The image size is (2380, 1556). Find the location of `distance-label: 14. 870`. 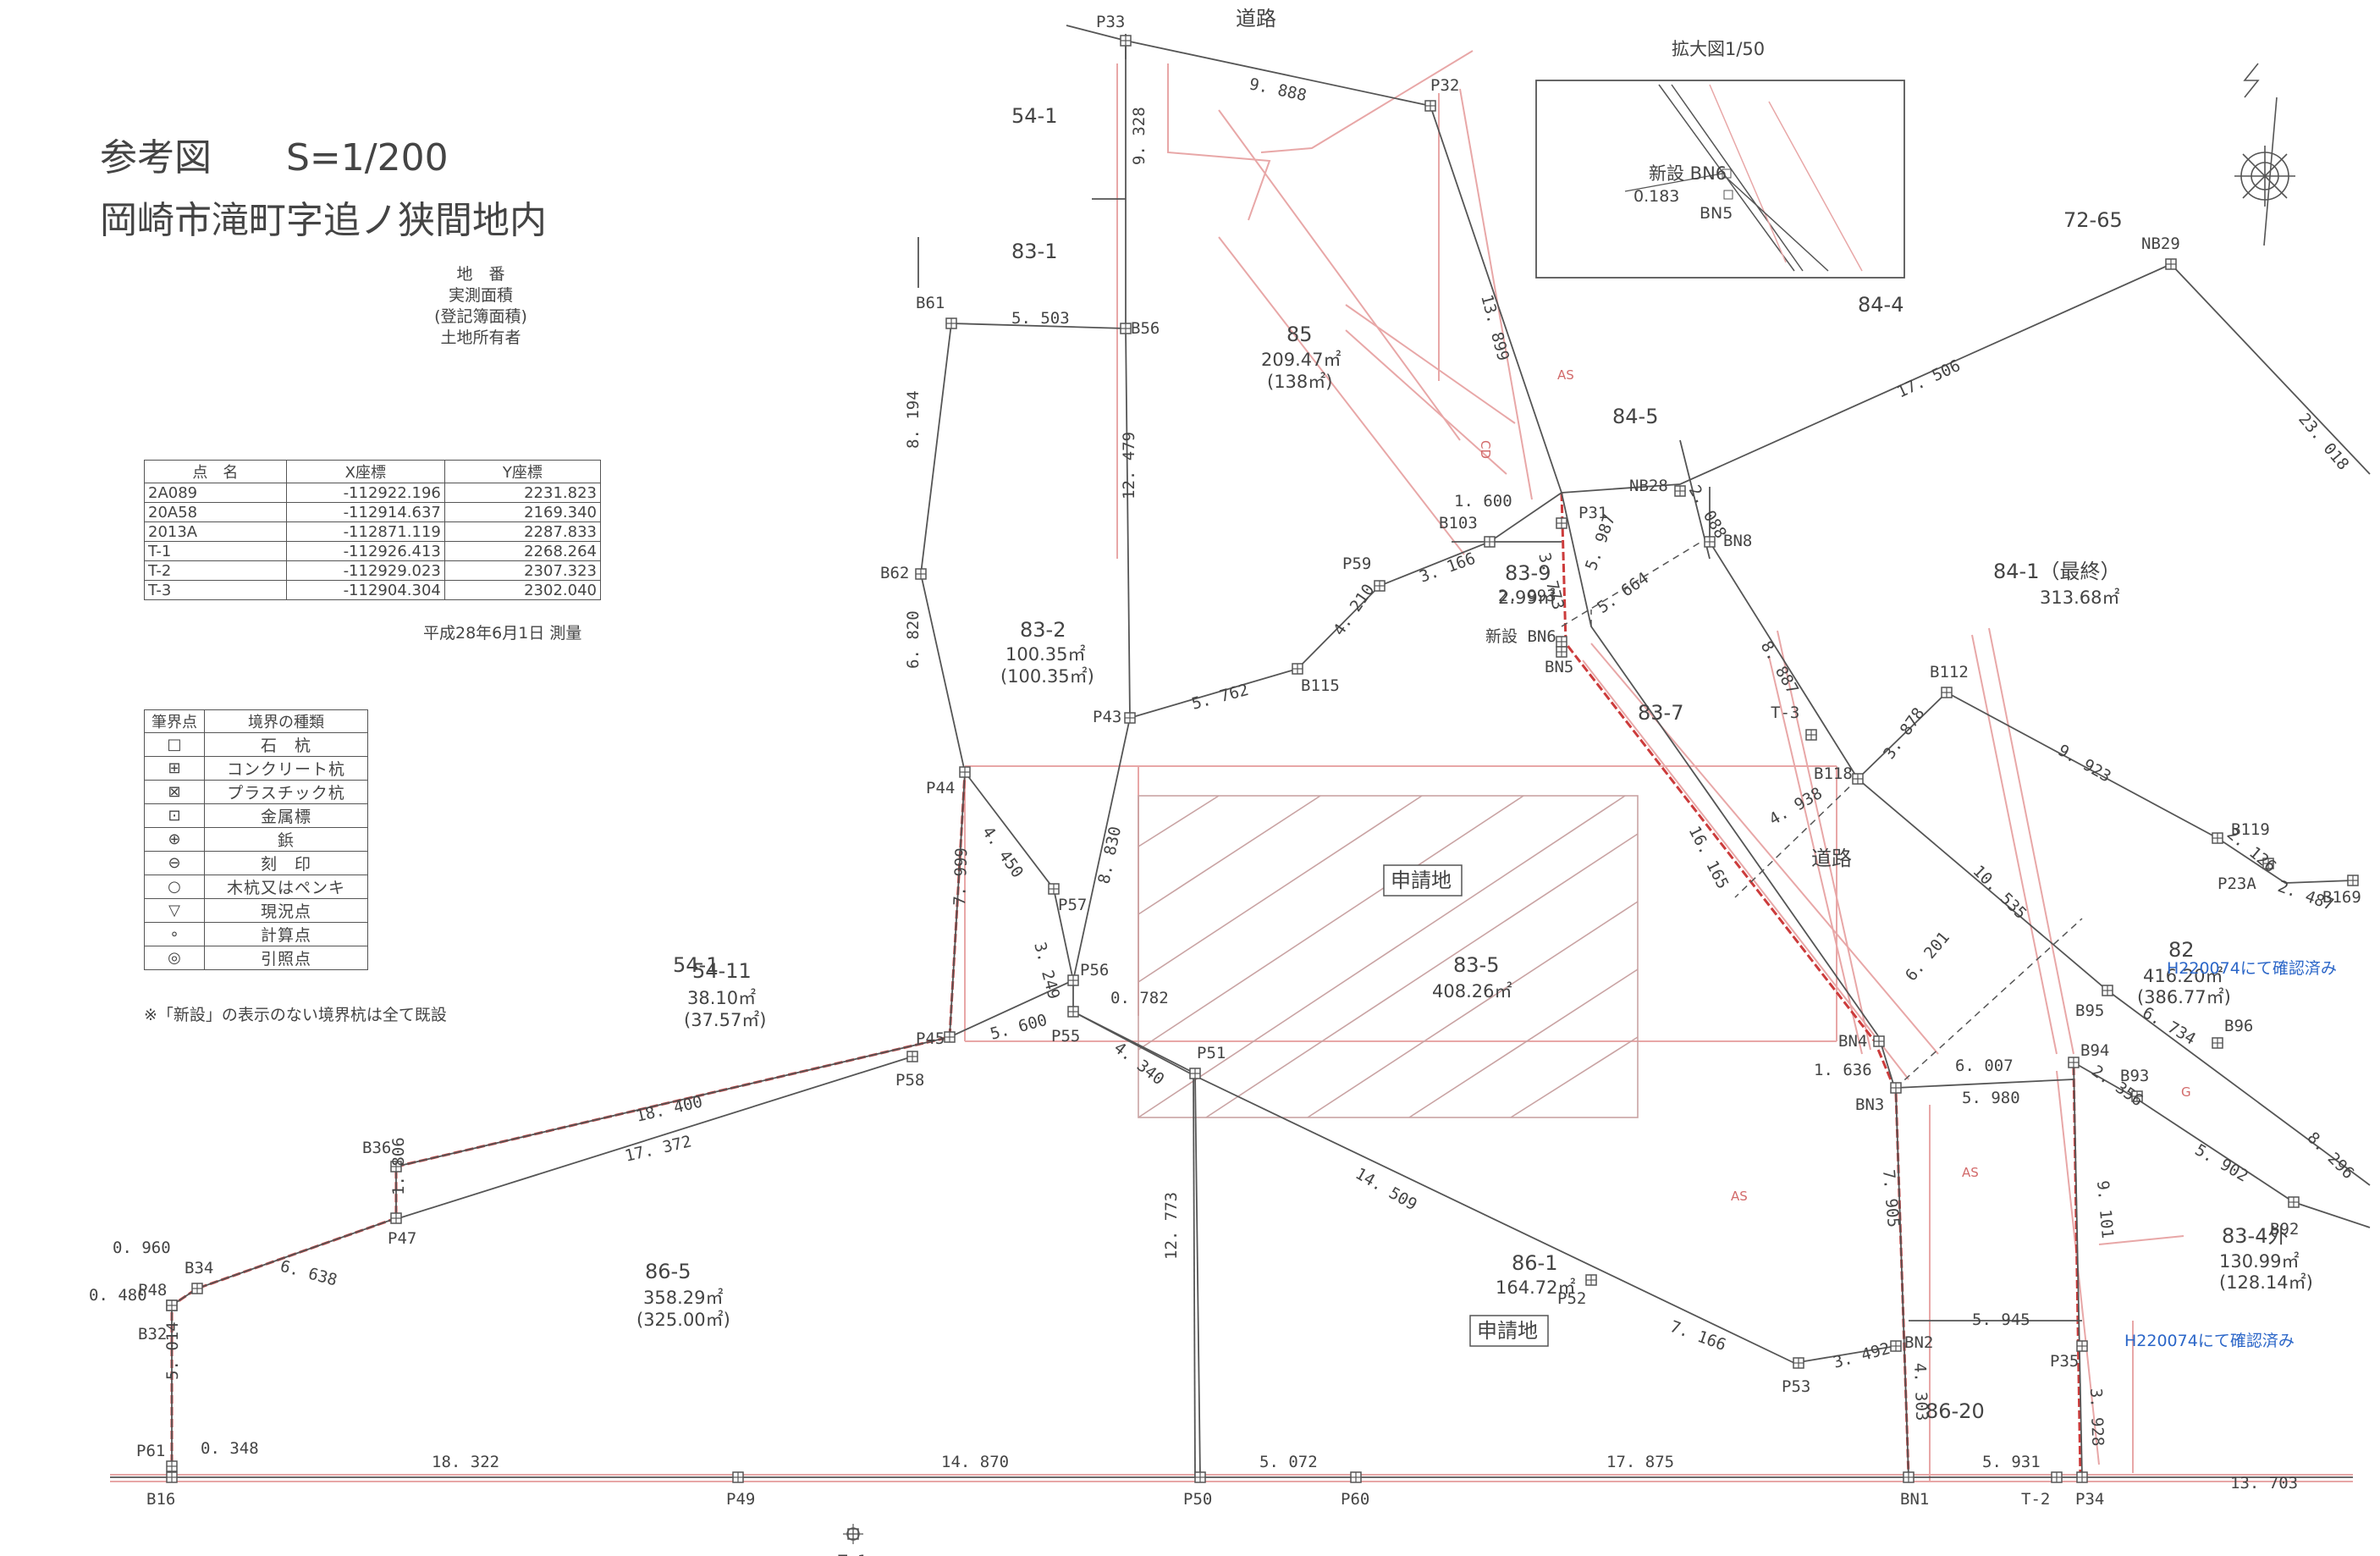

distance-label: 14. 870 is located at coordinates (975, 1462).